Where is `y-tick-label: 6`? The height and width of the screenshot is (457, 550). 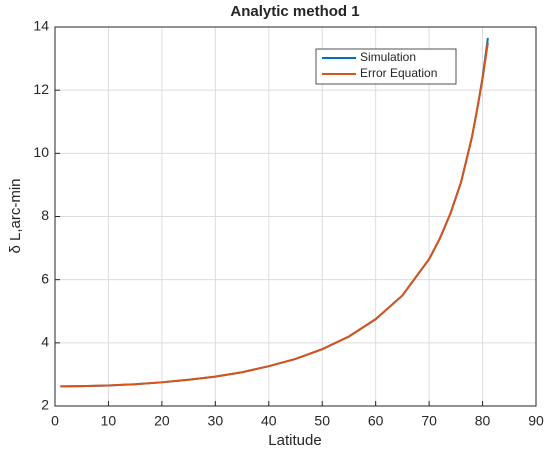 y-tick-label: 6 is located at coordinates (45, 278).